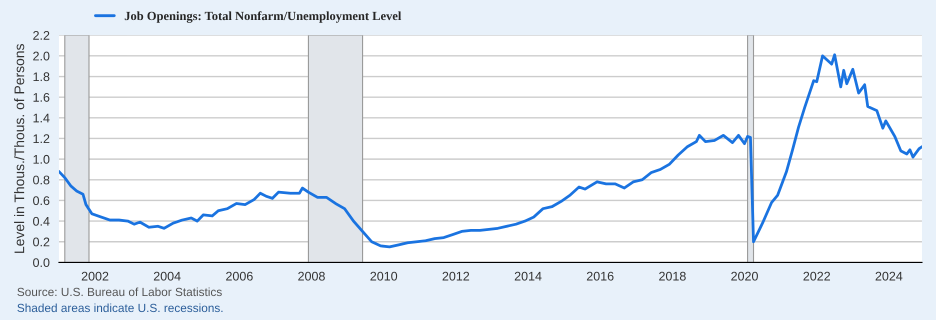 The width and height of the screenshot is (936, 320). I want to click on y-tick-label: 1.4, so click(42, 118).